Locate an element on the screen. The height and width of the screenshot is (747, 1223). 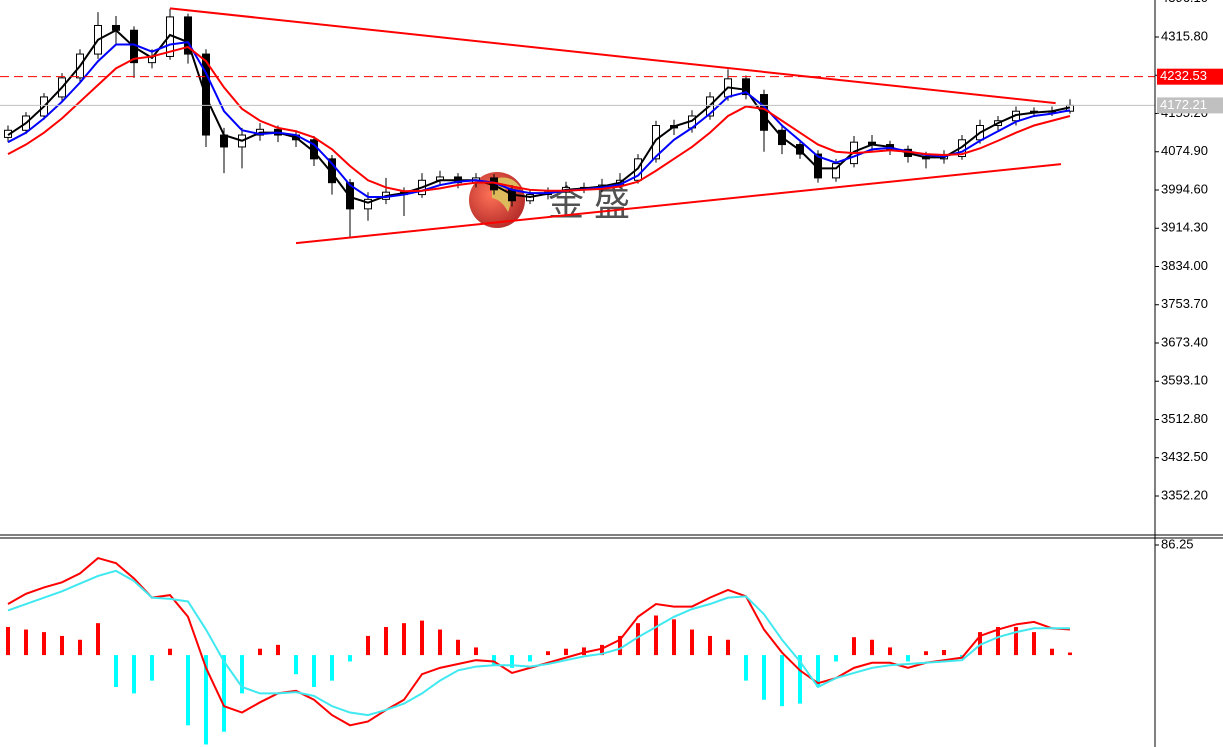
y-tick-label: 3834.00 is located at coordinates (1184, 265).